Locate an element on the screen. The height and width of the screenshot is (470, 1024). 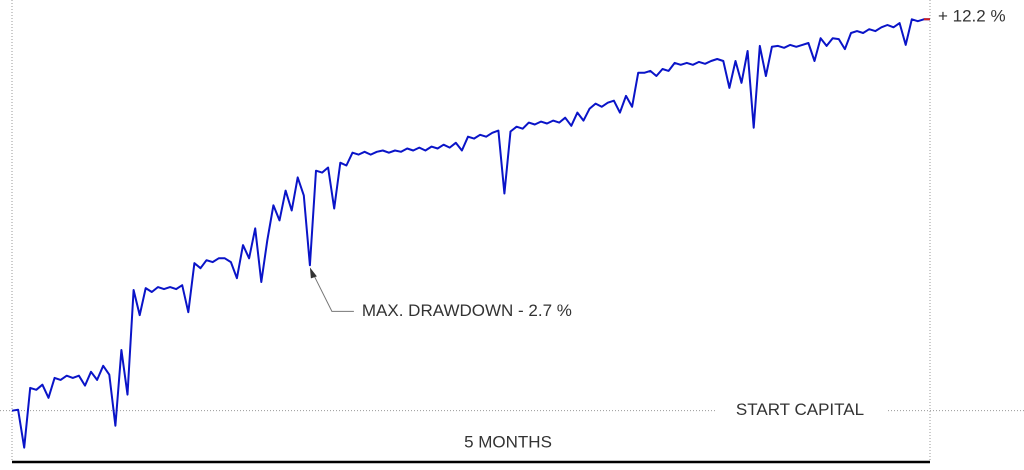
drawdown-label: MAX. DRAWDOWN - 2.7 % is located at coordinates (467, 310).